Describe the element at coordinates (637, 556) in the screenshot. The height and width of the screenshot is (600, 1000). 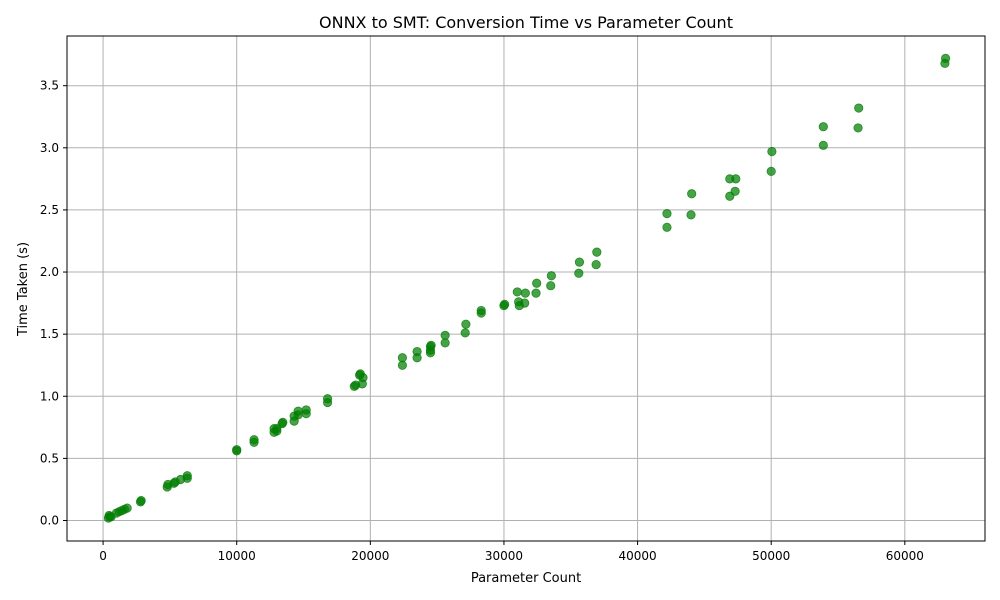
I see `x-tick-label: 40000` at that location.